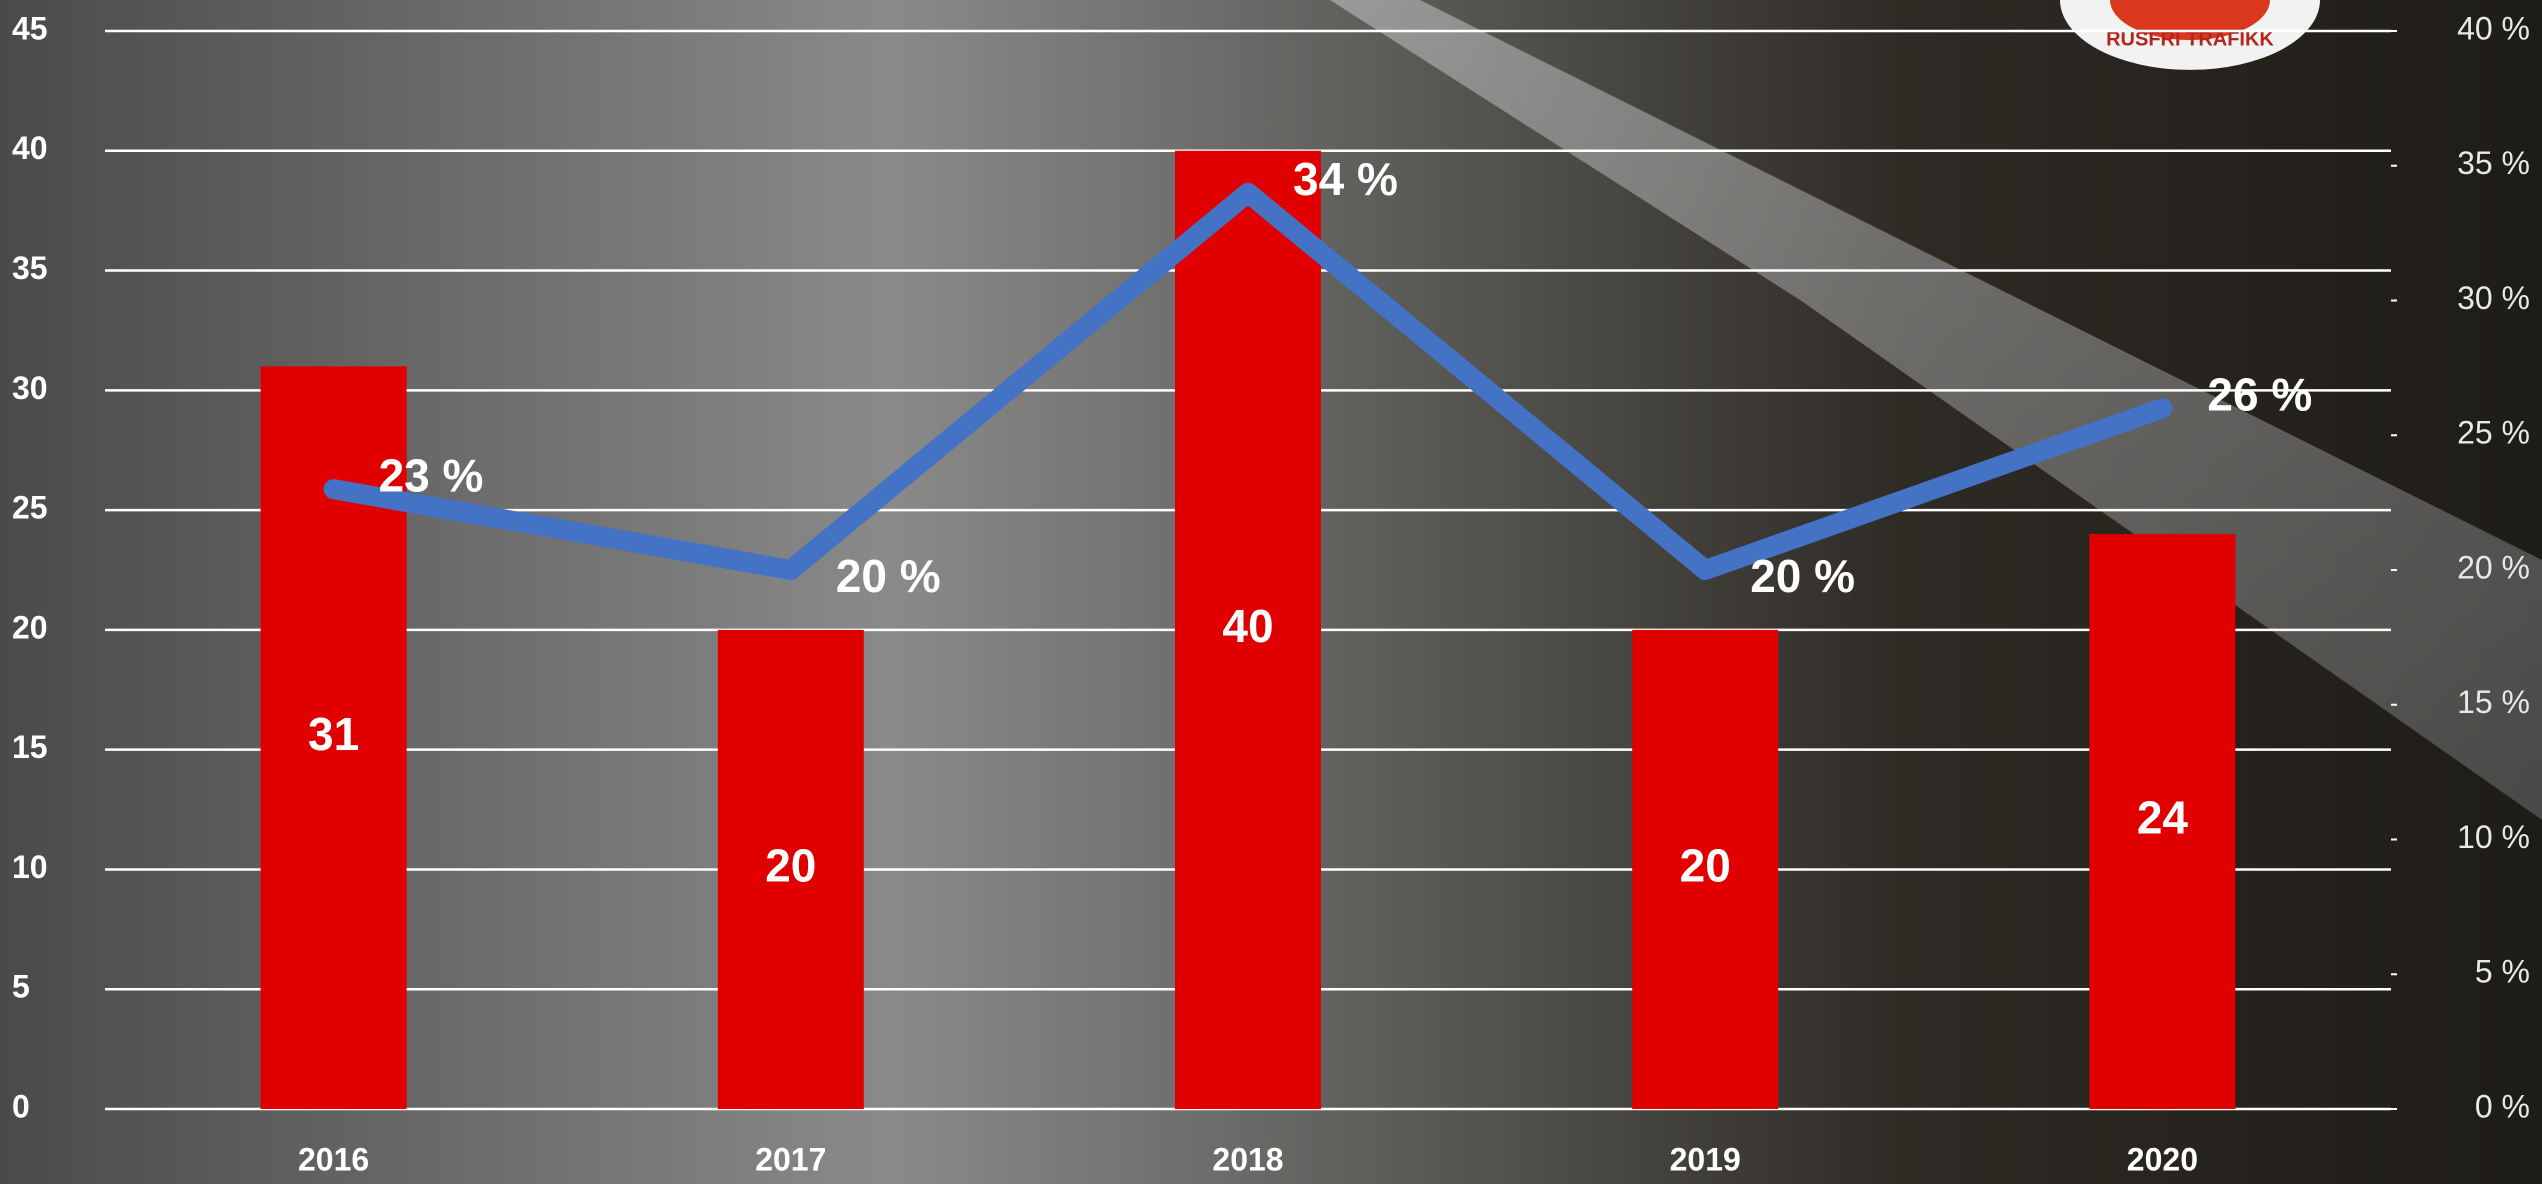 This screenshot has height=1184, width=2542. I want to click on y2-tick-label: 0 %, so click(2502, 1106).